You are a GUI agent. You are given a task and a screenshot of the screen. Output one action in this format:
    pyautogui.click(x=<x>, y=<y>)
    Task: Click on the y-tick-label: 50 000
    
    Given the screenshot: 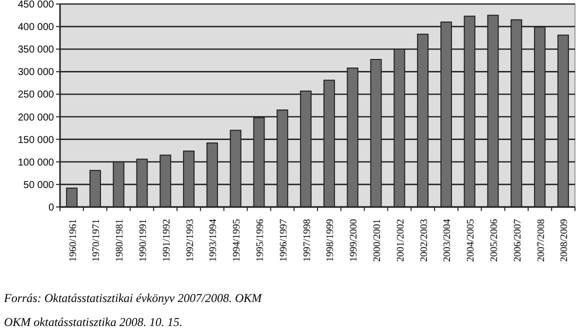 What is the action you would take?
    pyautogui.click(x=38, y=185)
    